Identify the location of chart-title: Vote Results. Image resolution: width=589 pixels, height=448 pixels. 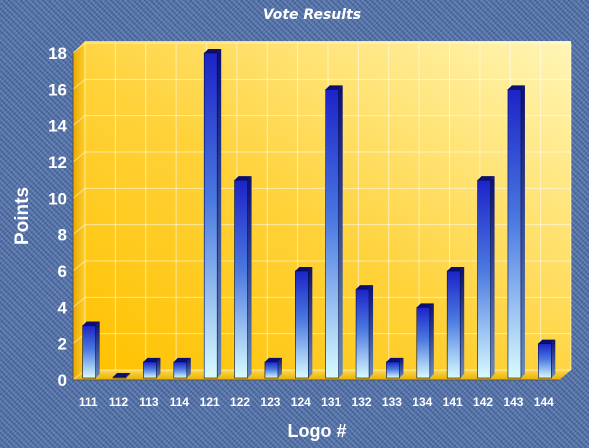
(312, 15).